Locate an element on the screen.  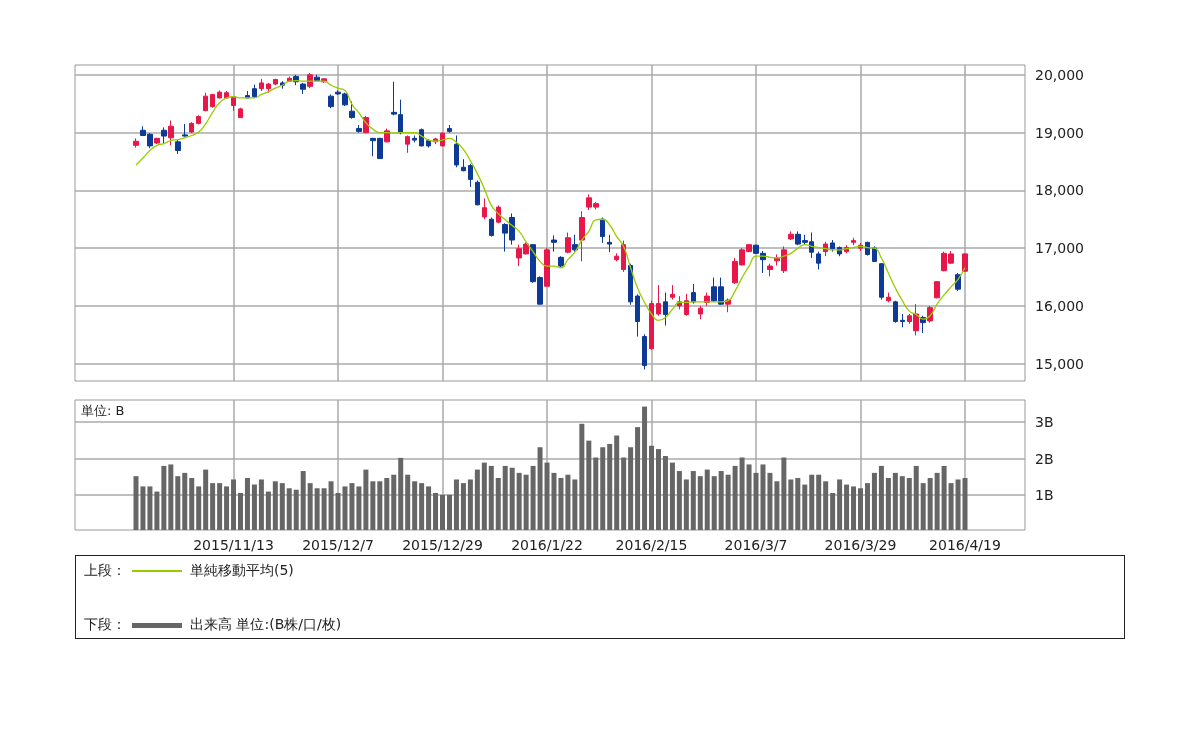
x-tick-label: 2016/4/19 is located at coordinates (965, 545).